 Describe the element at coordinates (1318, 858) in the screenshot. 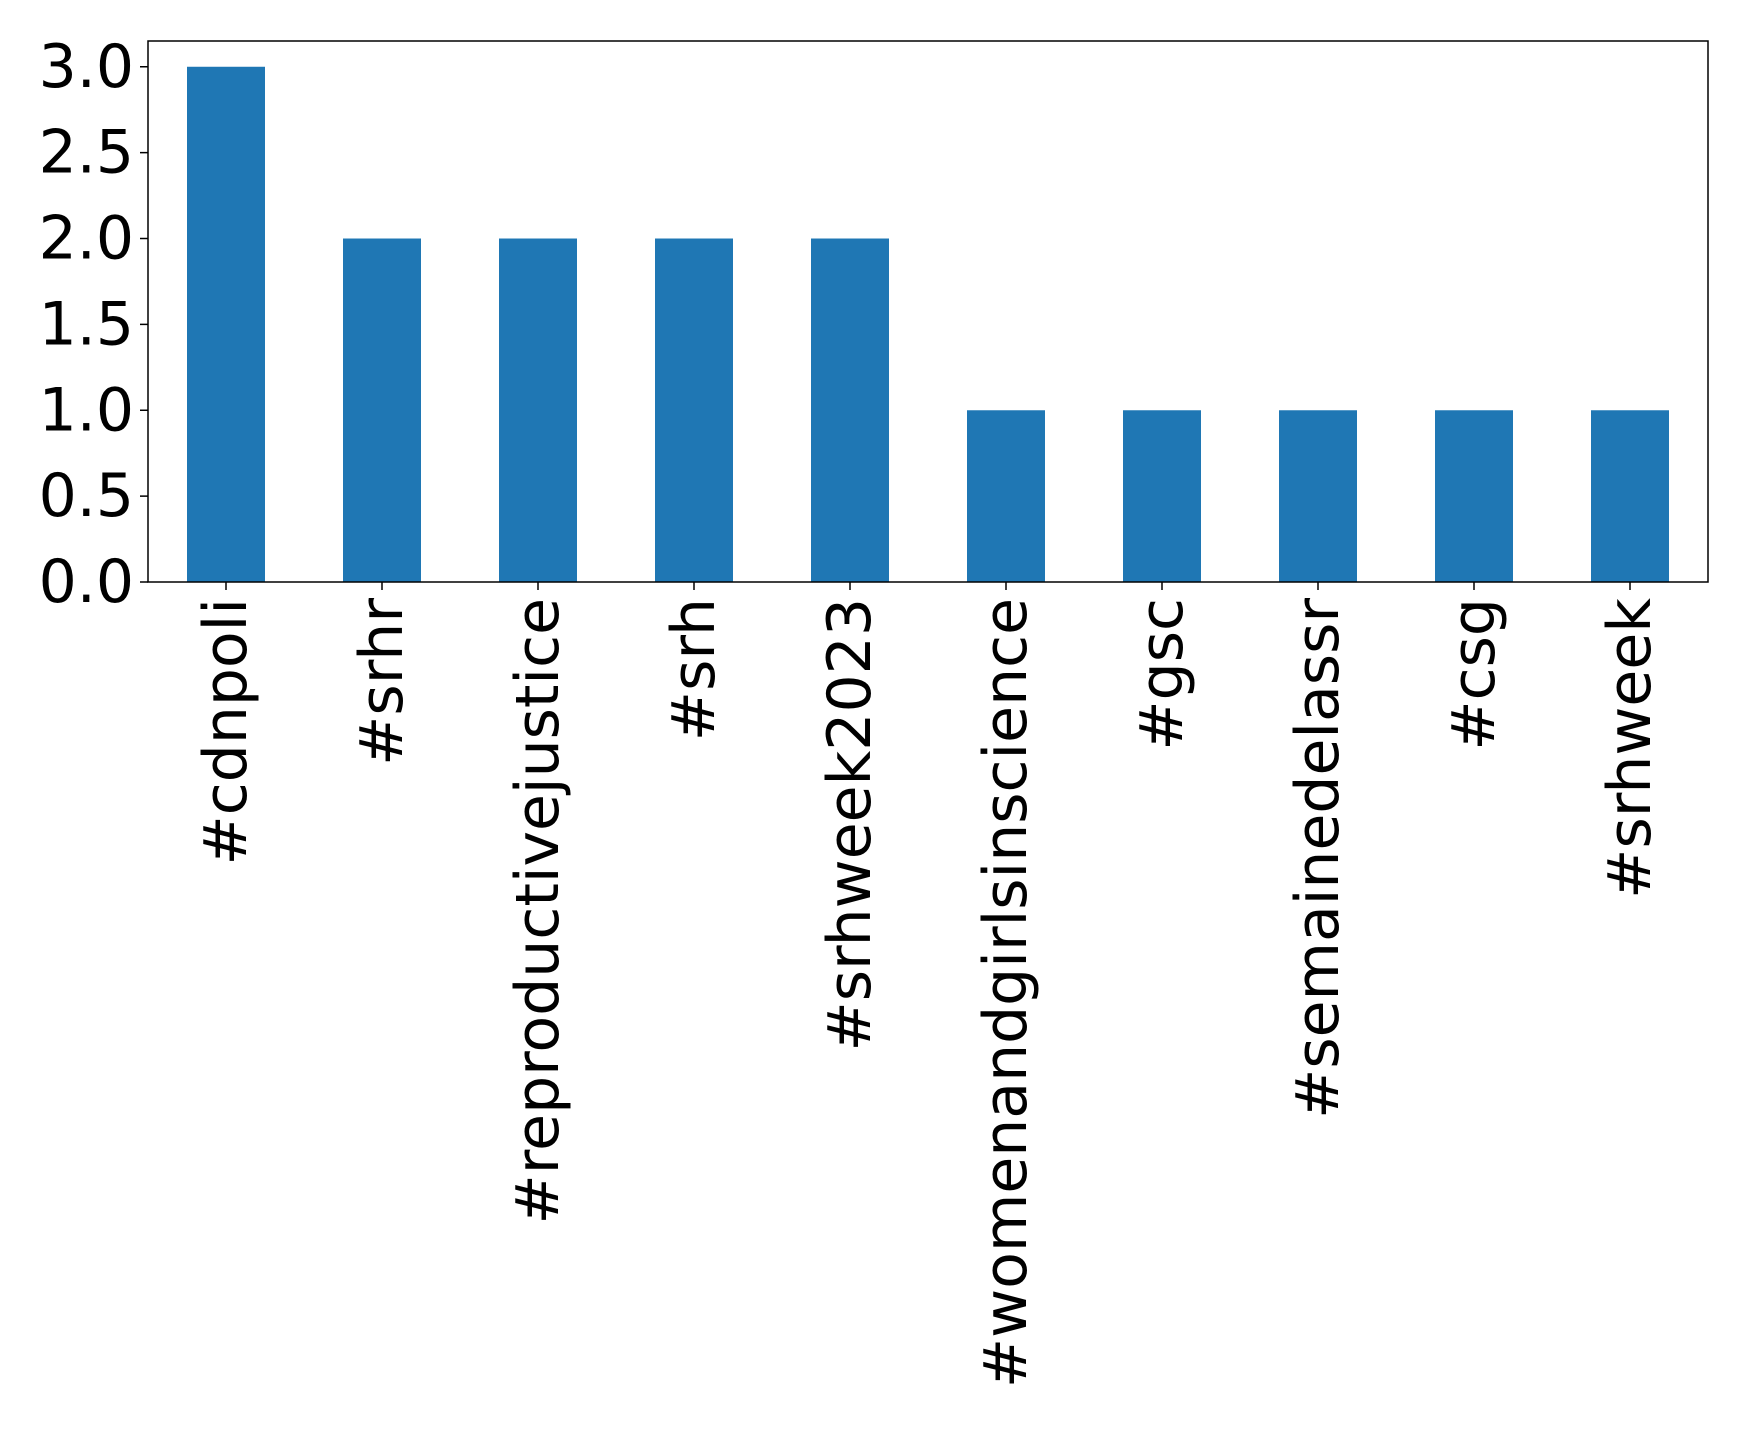

I see `x-tick-label: #semainedelassr` at that location.